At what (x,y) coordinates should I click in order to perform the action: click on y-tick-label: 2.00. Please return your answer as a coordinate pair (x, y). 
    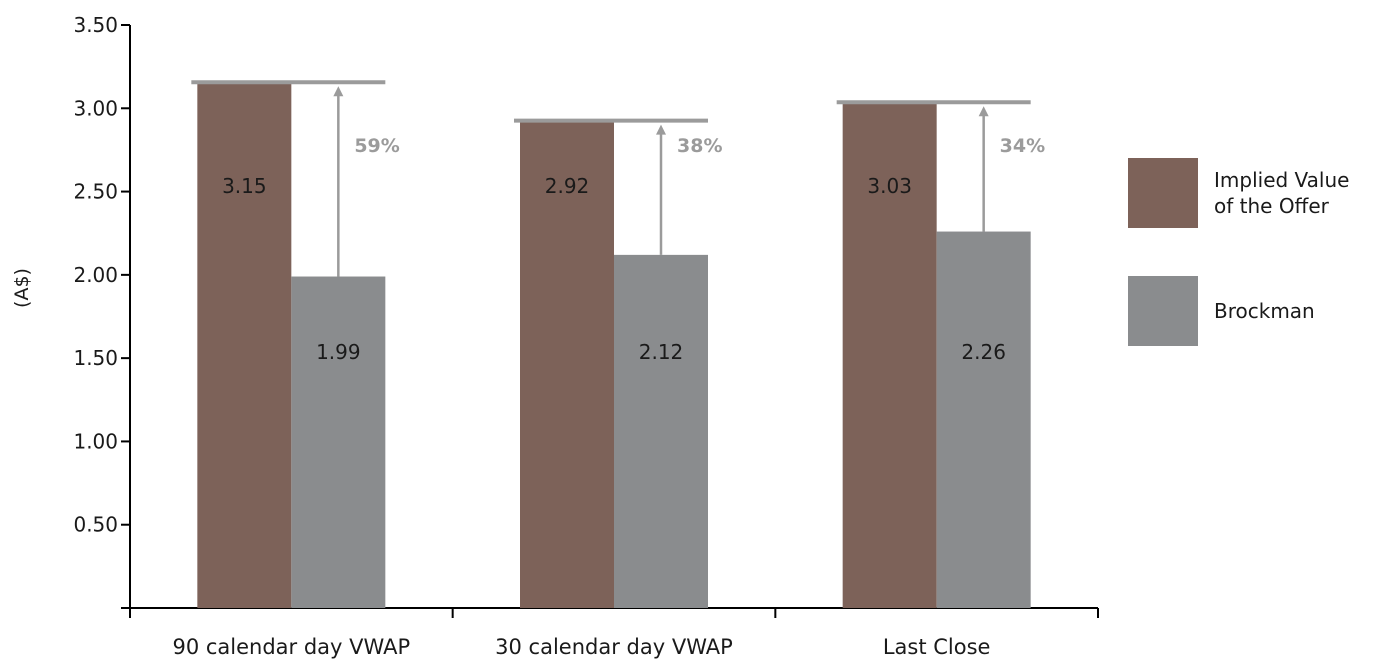
    Looking at the image, I should click on (95, 275).